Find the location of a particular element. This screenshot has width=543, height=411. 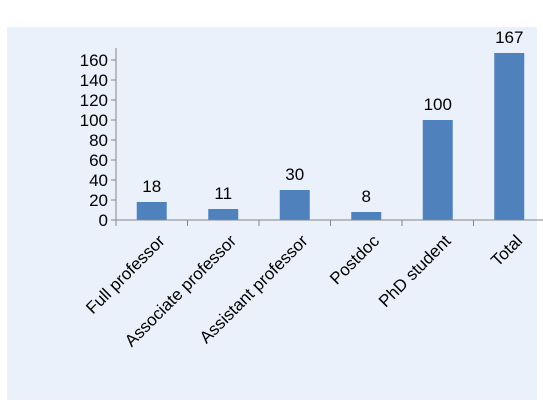

y-tick-label: 100 is located at coordinates (94, 120).